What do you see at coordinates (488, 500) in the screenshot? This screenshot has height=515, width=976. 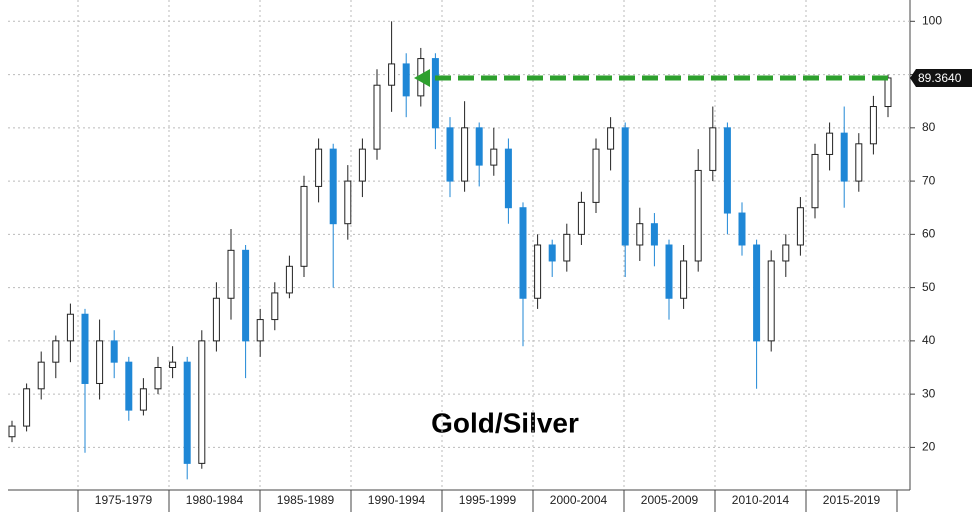 I see `x-tick-label: 1995-1999` at bounding box center [488, 500].